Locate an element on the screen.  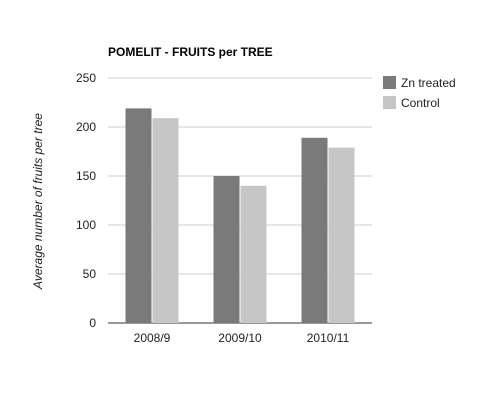
y-axis-label: Average number of fruits per tree is located at coordinates (38, 201).